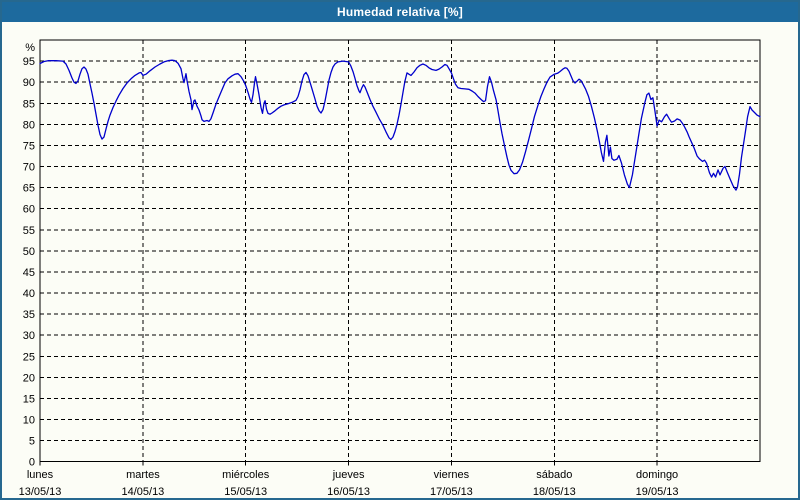 The width and height of the screenshot is (800, 500). Describe the element at coordinates (554, 475) in the screenshot. I see `svg-text: sábado` at that location.